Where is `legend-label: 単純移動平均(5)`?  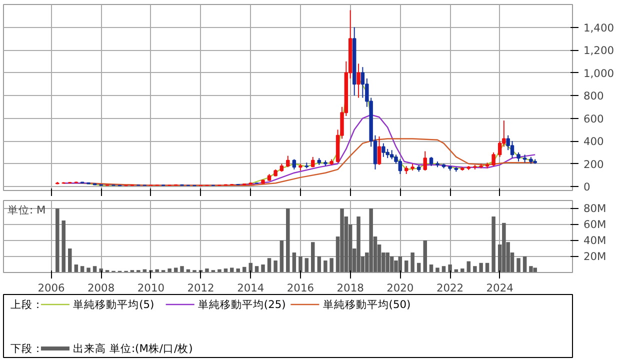 legend-label: 単純移動平均(5) is located at coordinates (113, 304).